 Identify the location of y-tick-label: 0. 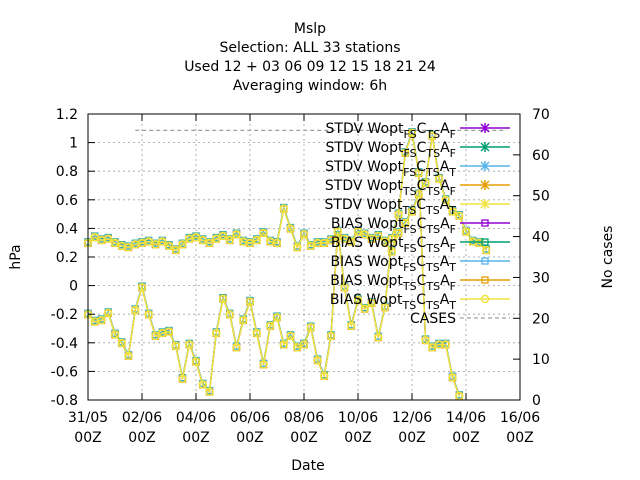
(73, 287).